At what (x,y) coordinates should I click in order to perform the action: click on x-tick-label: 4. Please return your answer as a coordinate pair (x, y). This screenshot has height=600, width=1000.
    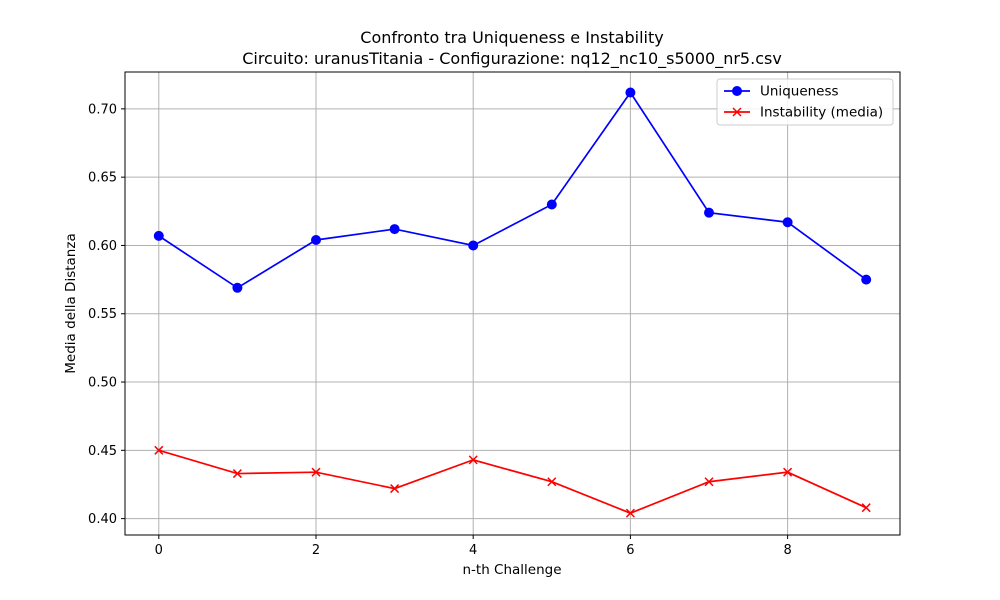
    Looking at the image, I should click on (473, 550).